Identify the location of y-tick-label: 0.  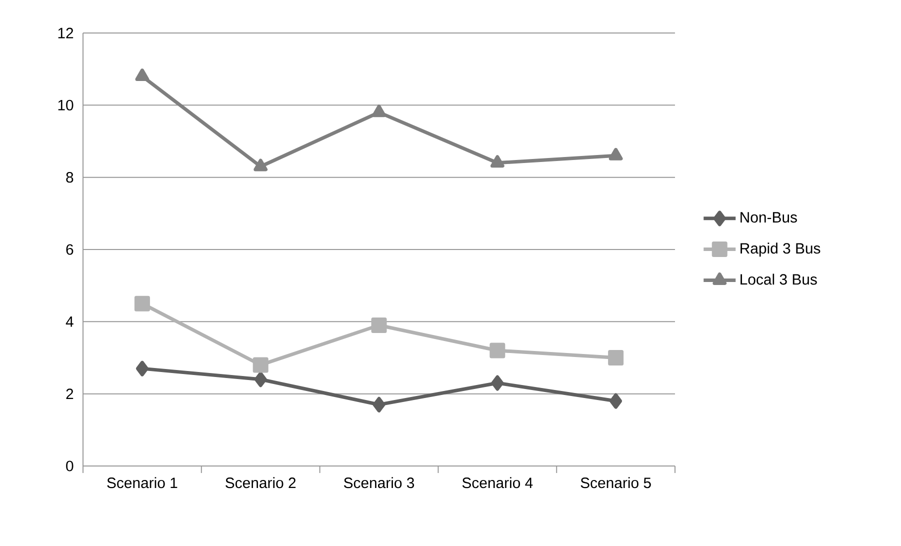
(70, 466).